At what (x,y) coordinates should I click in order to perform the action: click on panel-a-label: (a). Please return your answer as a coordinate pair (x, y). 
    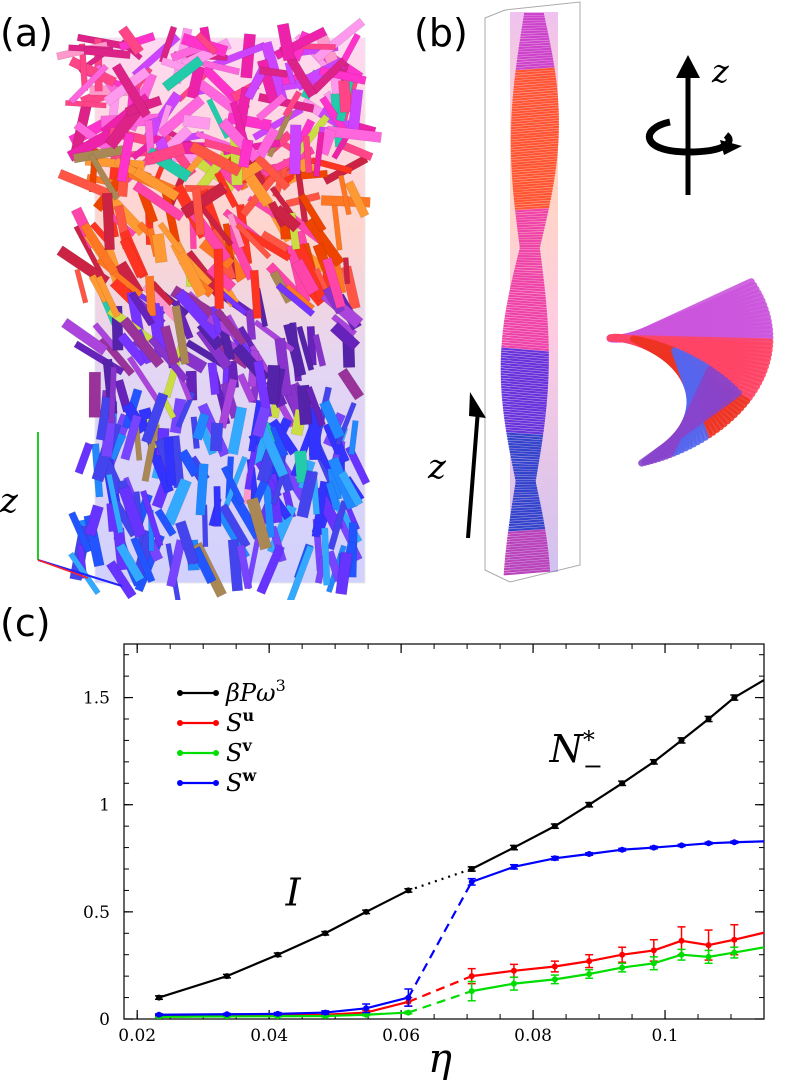
    Looking at the image, I should click on (26, 33).